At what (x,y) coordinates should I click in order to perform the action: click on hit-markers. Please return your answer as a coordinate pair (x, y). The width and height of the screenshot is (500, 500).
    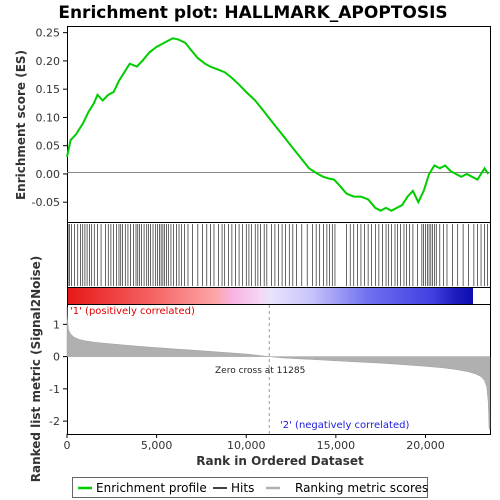
    Looking at the image, I should click on (277, 255).